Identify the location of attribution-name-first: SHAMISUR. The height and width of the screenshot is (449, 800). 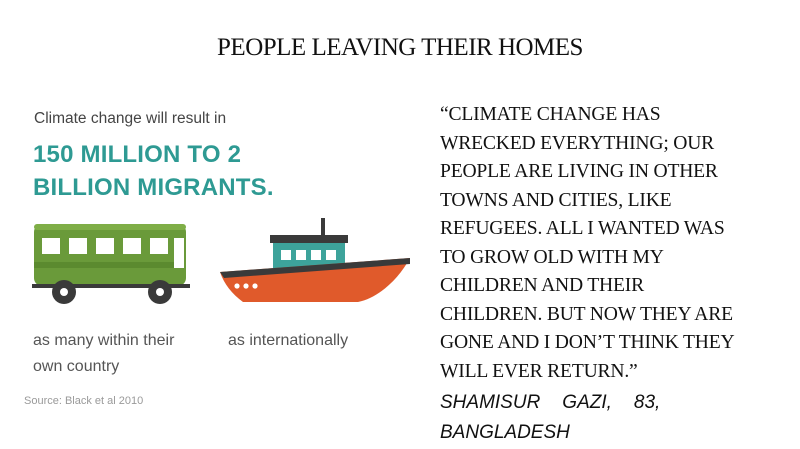
(490, 402).